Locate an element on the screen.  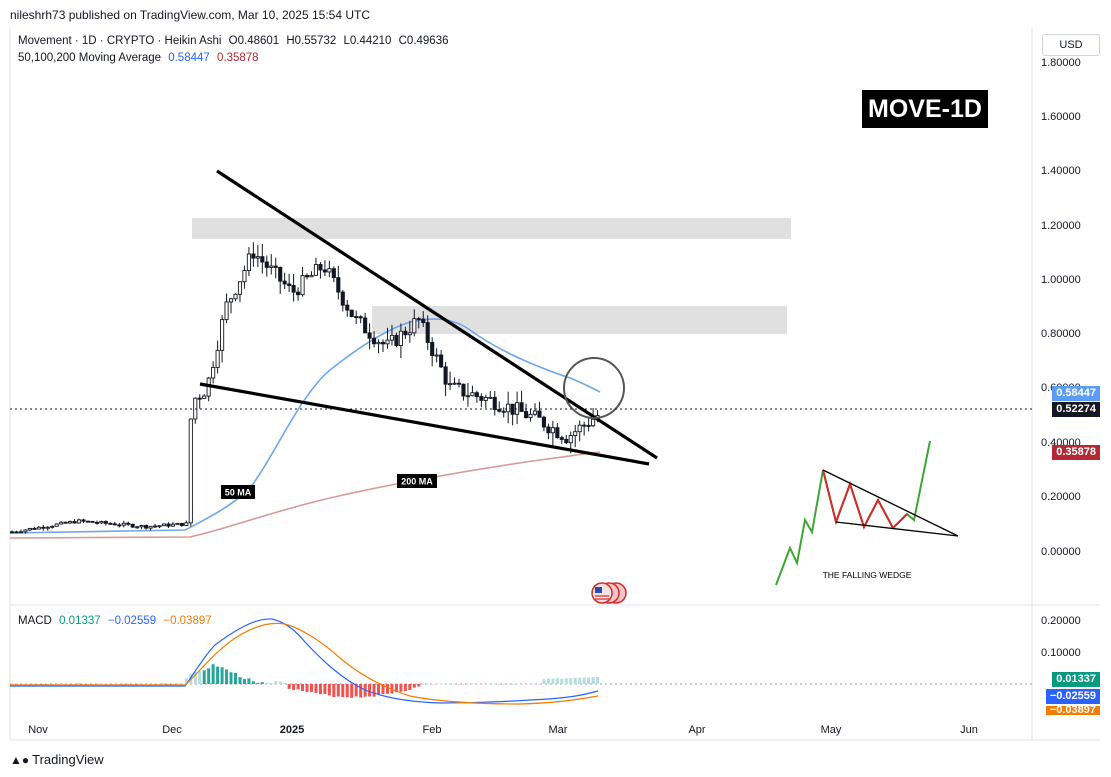
move-1d-tag: MOVE-1D is located at coordinates (925, 109).